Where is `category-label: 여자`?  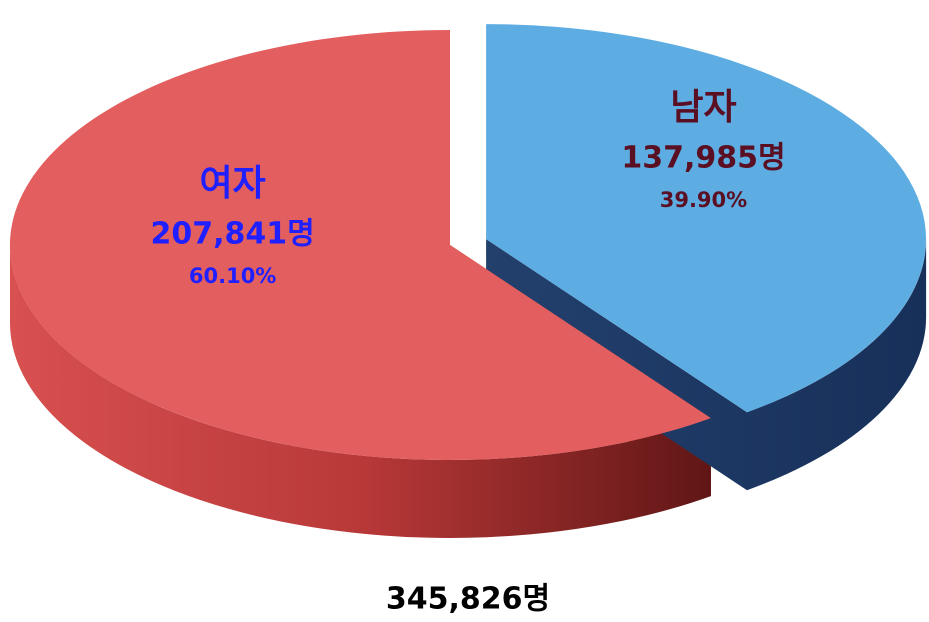
category-label: 여자 is located at coordinates (232, 183).